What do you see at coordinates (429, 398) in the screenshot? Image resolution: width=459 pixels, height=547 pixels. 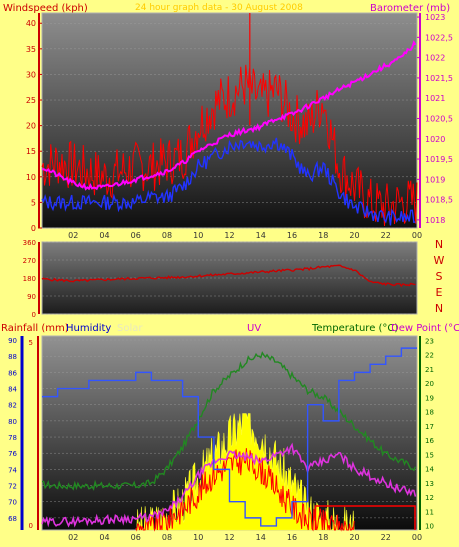 I see `temperature-tick-label: 19` at bounding box center [429, 398].